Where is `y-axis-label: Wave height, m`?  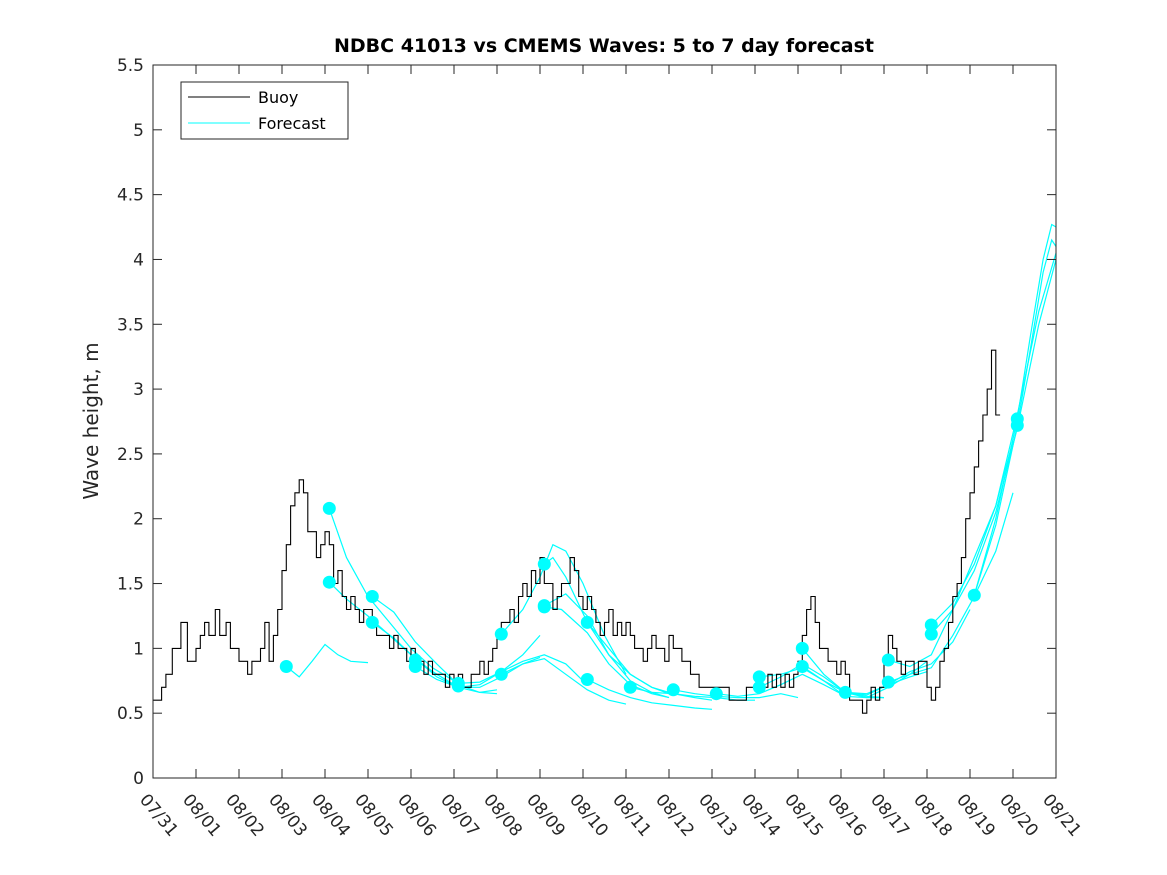
y-axis-label: Wave height, m is located at coordinates (91, 420).